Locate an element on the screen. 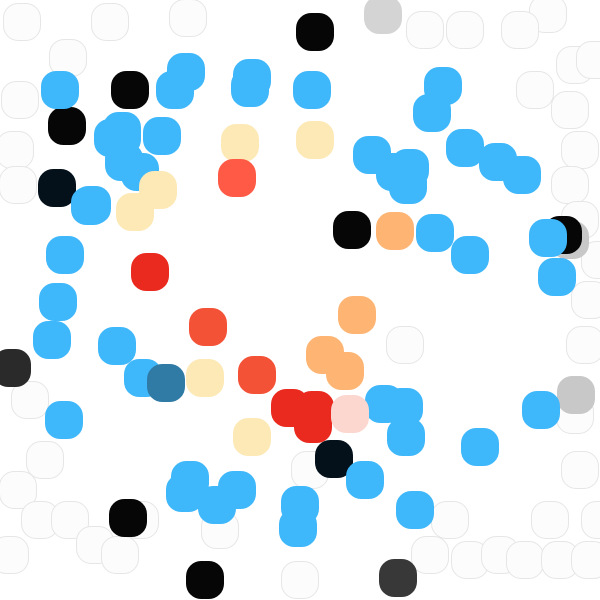  dot-gray is located at coordinates (576, 395).